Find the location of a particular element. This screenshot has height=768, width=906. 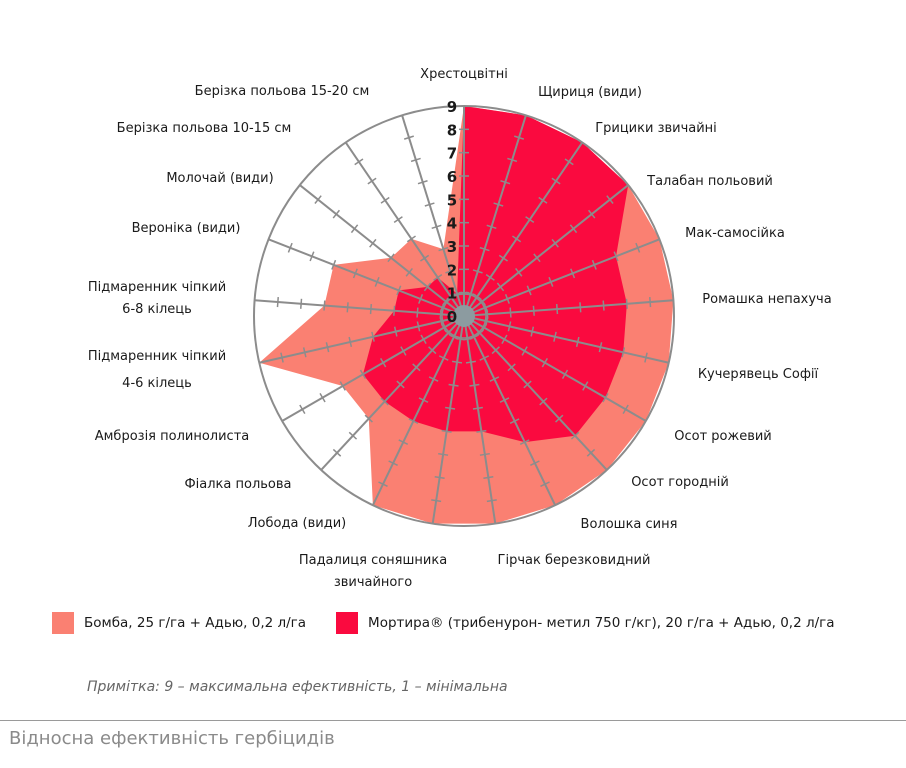

tick-label-0: 0 is located at coordinates (452, 317).